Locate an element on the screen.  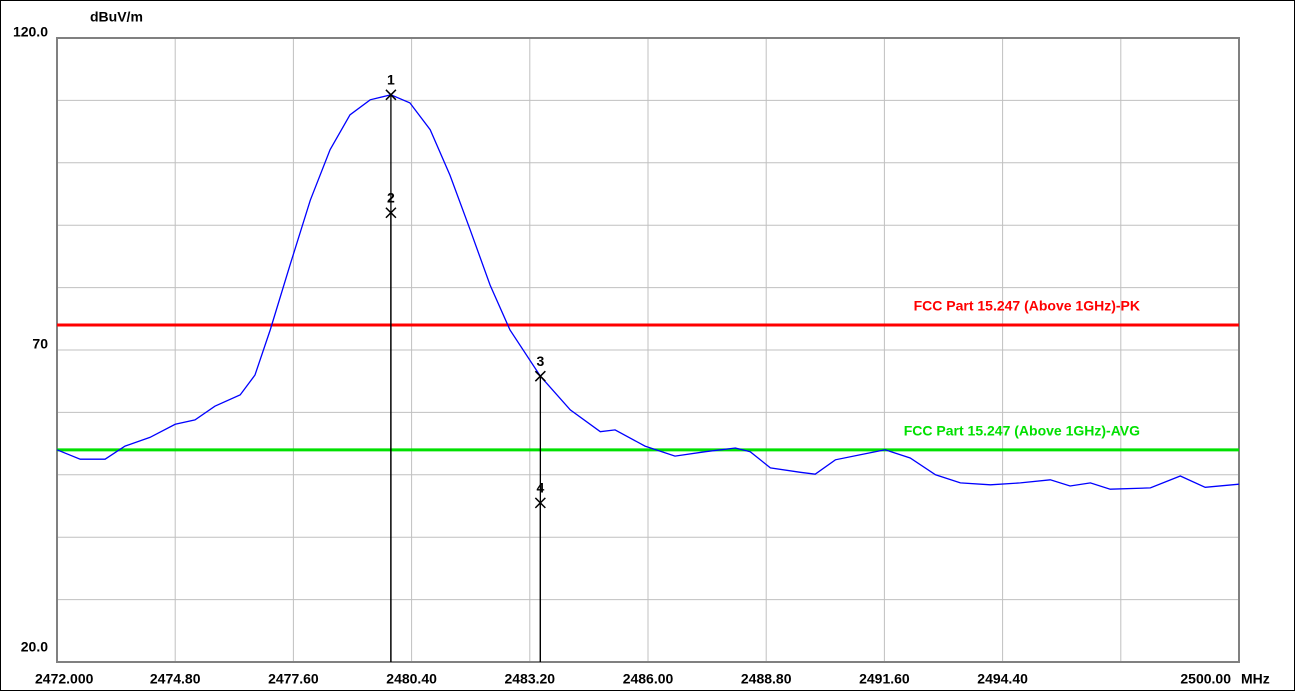
marker-label: 2 is located at coordinates (391, 197).